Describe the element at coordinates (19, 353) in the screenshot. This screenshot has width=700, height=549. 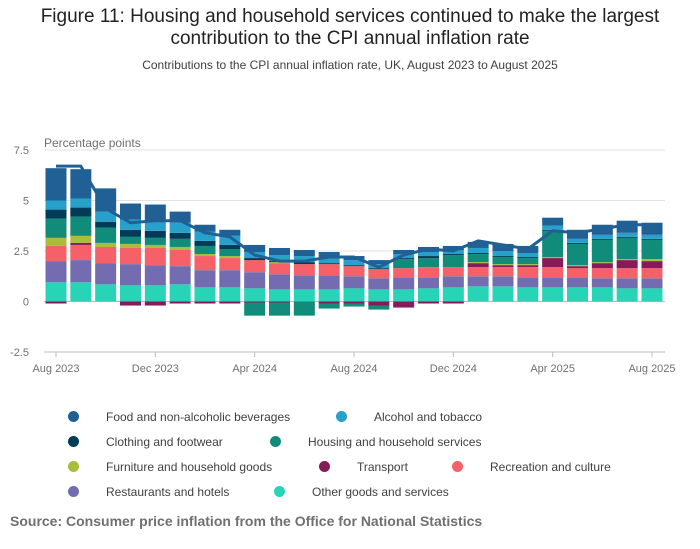
I see `y-tick-label: -2.5` at that location.